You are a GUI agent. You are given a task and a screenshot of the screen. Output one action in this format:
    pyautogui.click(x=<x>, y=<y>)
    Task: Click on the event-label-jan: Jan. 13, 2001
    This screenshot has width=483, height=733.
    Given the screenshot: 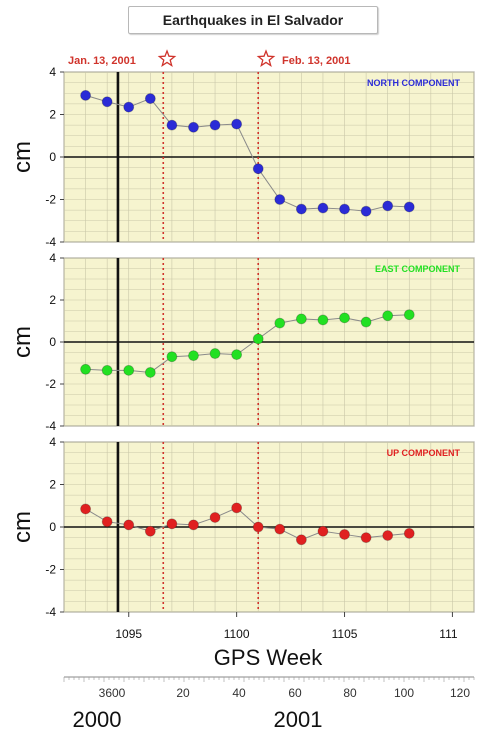 What is the action you would take?
    pyautogui.click(x=102, y=61)
    